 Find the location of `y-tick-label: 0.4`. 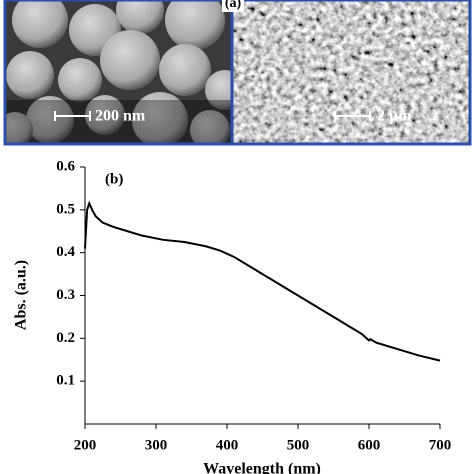

y-tick-label: 0.4 is located at coordinates (65, 252).